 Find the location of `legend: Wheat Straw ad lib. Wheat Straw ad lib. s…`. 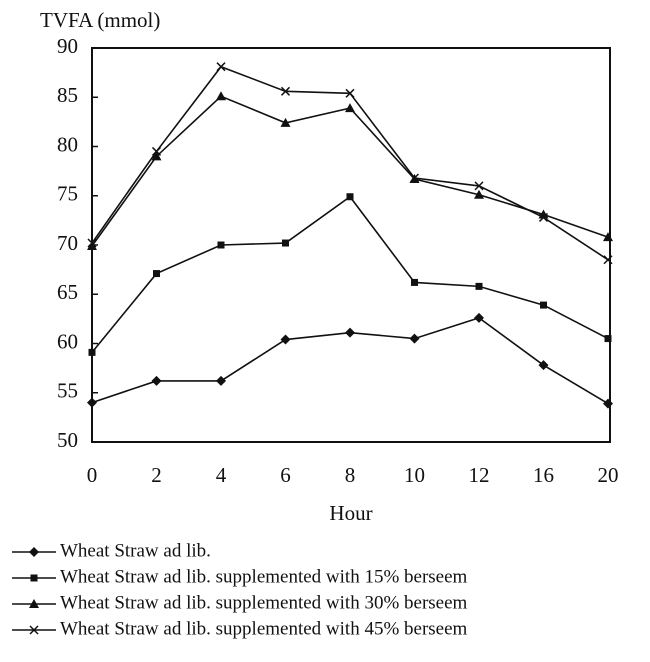

legend: Wheat Straw ad lib. Wheat Straw ad lib. s… is located at coordinates (240, 589).